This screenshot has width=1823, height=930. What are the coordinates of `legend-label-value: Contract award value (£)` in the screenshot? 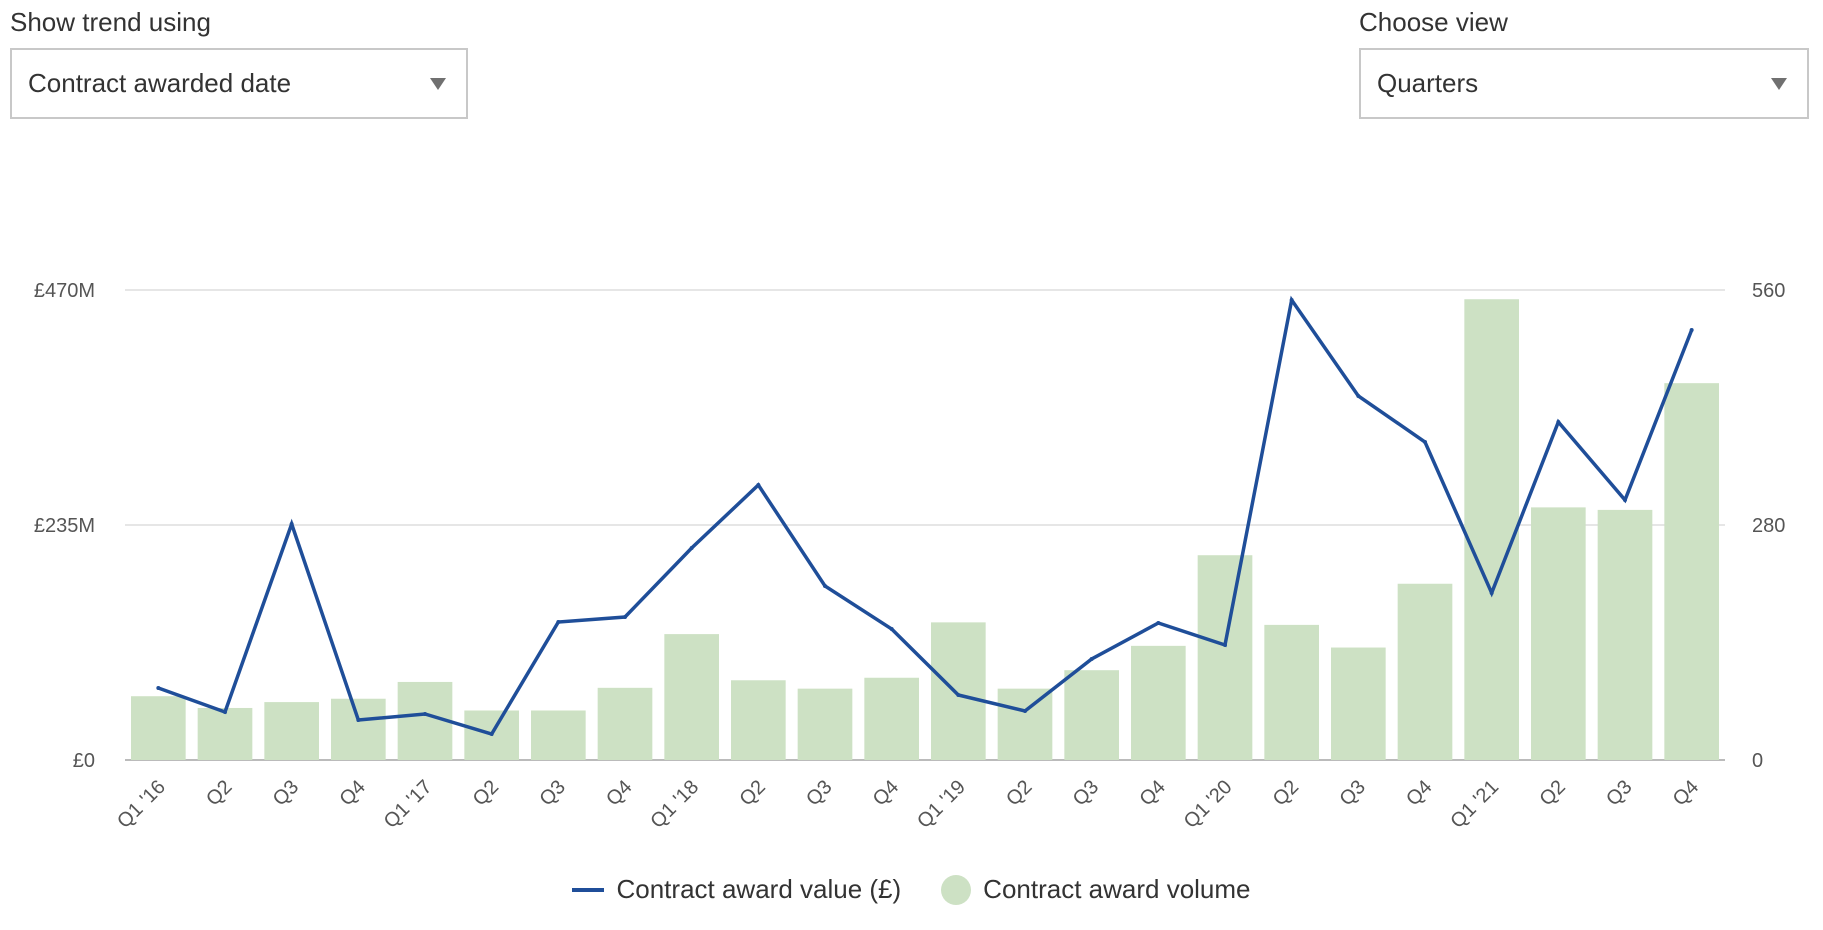 It's located at (759, 889).